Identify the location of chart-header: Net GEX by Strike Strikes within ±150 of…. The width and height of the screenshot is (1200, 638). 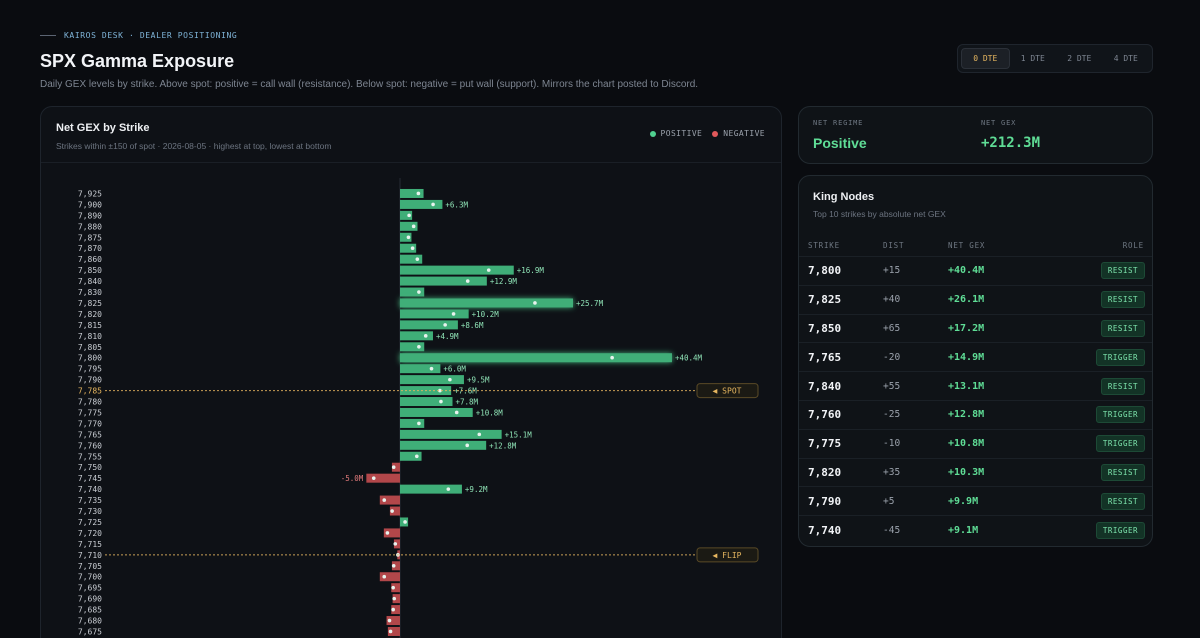
(411, 135).